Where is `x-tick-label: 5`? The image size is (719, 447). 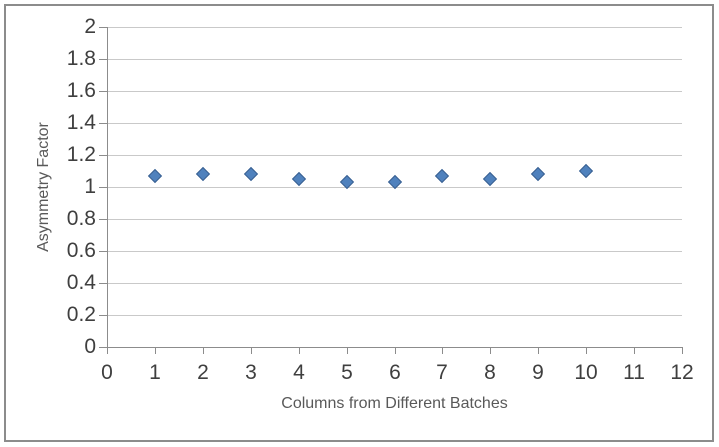
x-tick-label: 5 is located at coordinates (347, 372).